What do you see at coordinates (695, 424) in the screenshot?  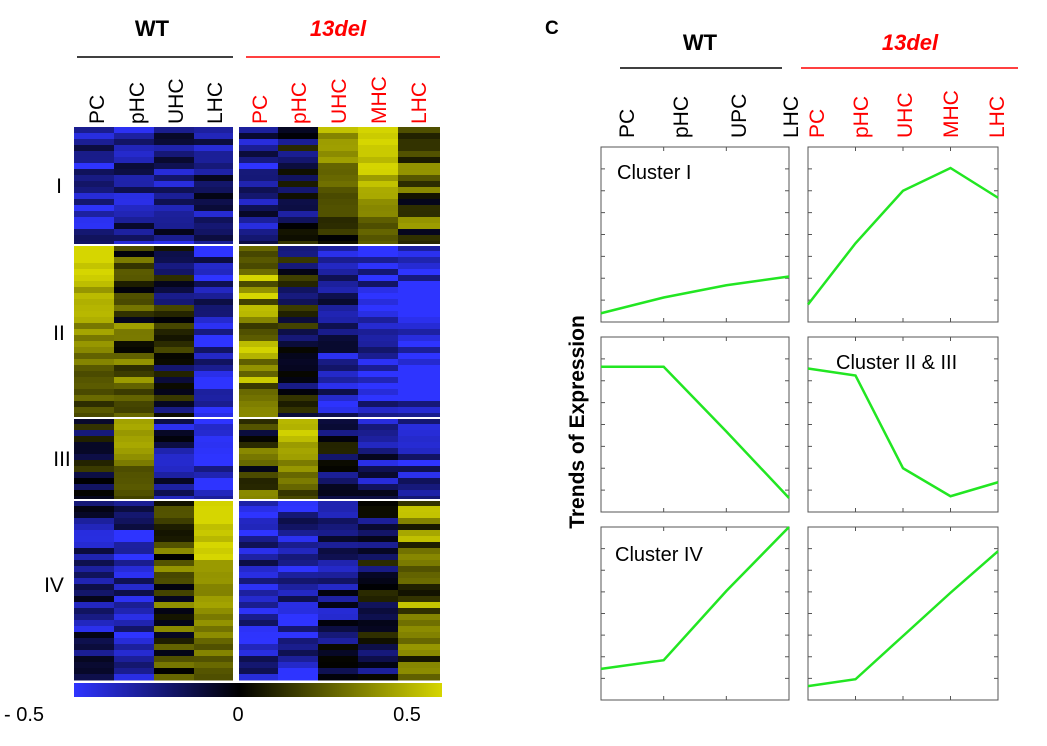 I see `trend-panel-frame` at bounding box center [695, 424].